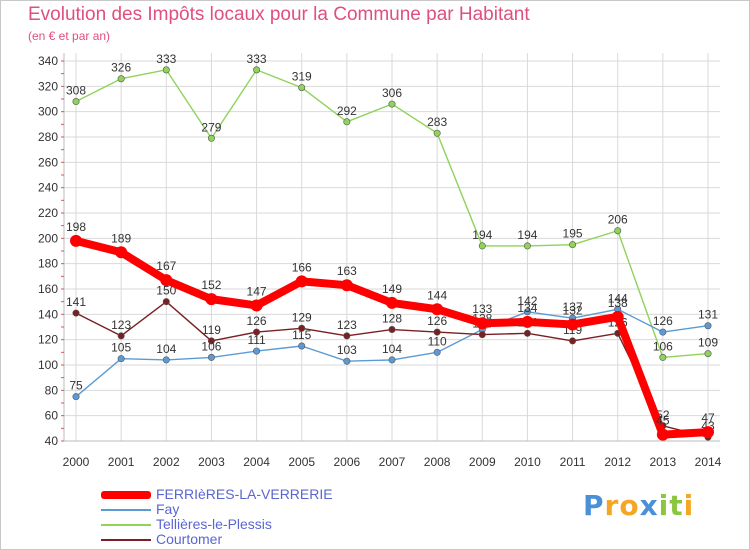  What do you see at coordinates (302, 267) in the screenshot?
I see `data-label: 166` at bounding box center [302, 267].